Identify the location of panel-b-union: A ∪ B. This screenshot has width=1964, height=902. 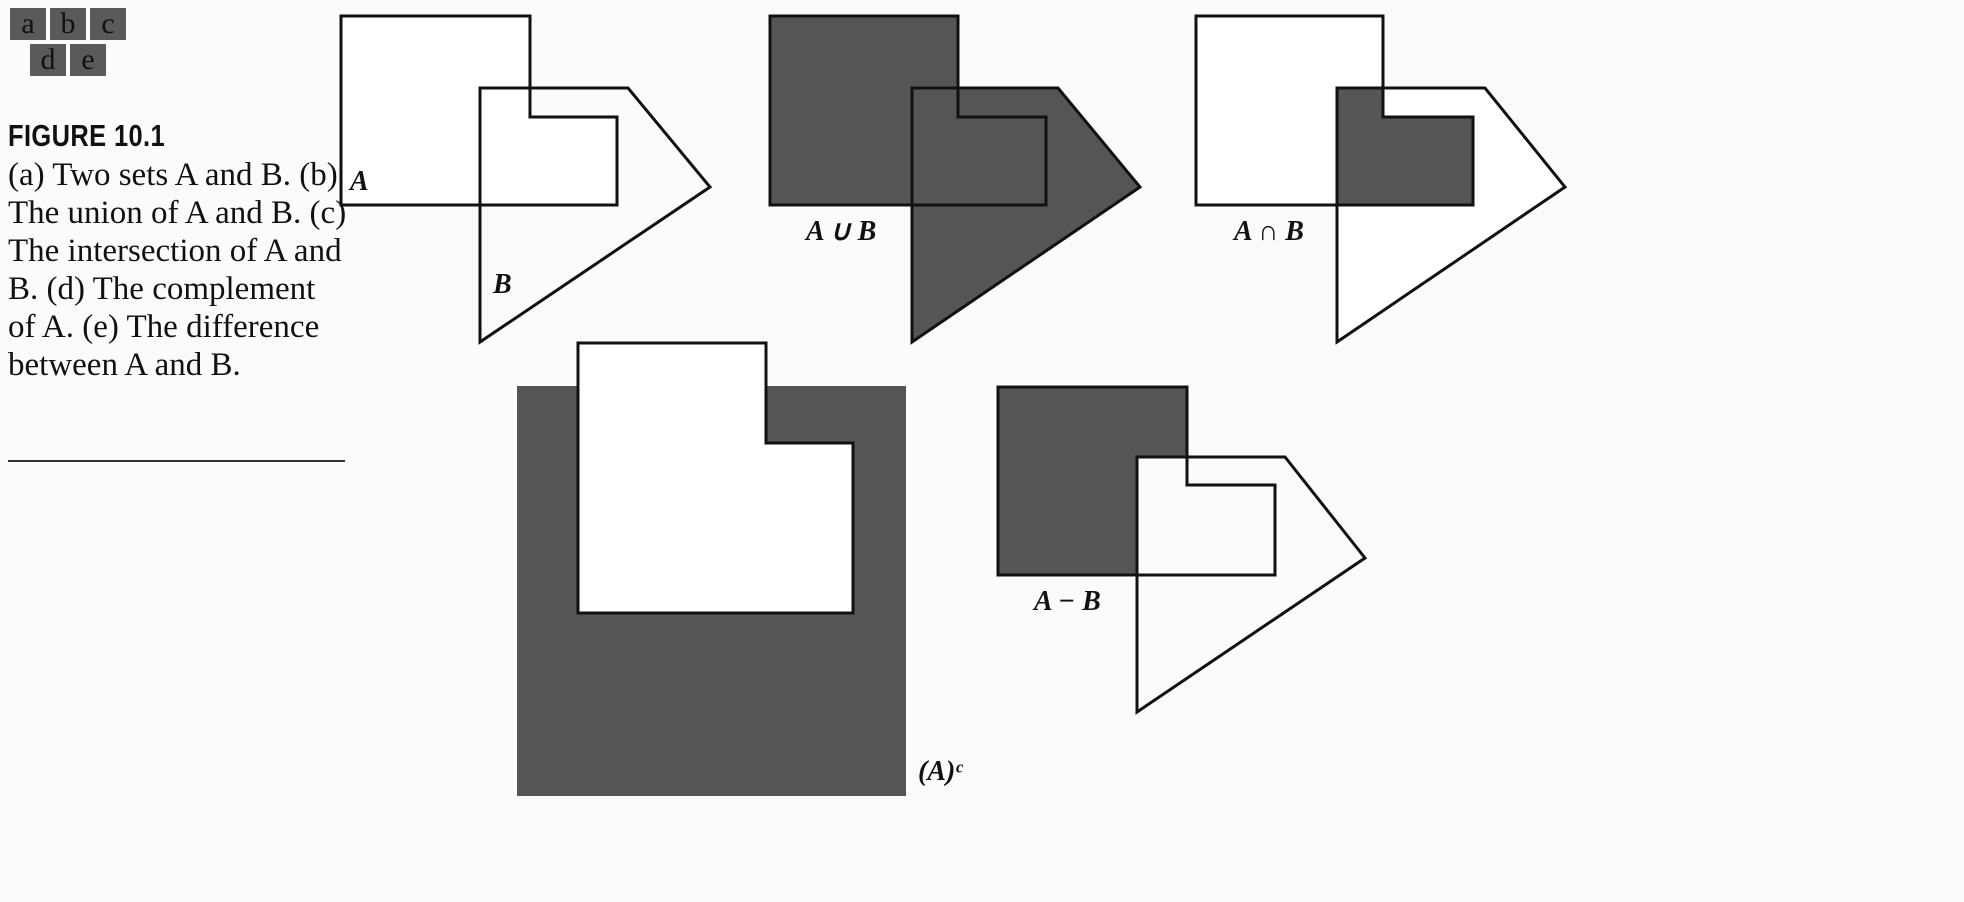
(955, 179).